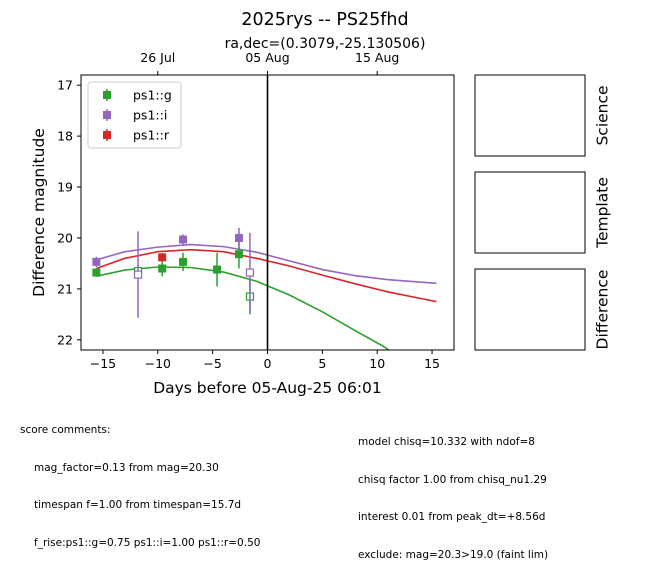  I want to click on score-comments-header: score comments:, so click(65, 430).